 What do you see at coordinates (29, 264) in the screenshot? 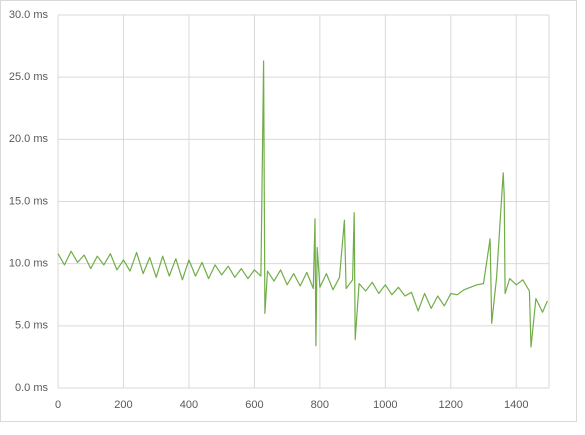
I see `y-tick-label: 10.0 ms` at bounding box center [29, 264].